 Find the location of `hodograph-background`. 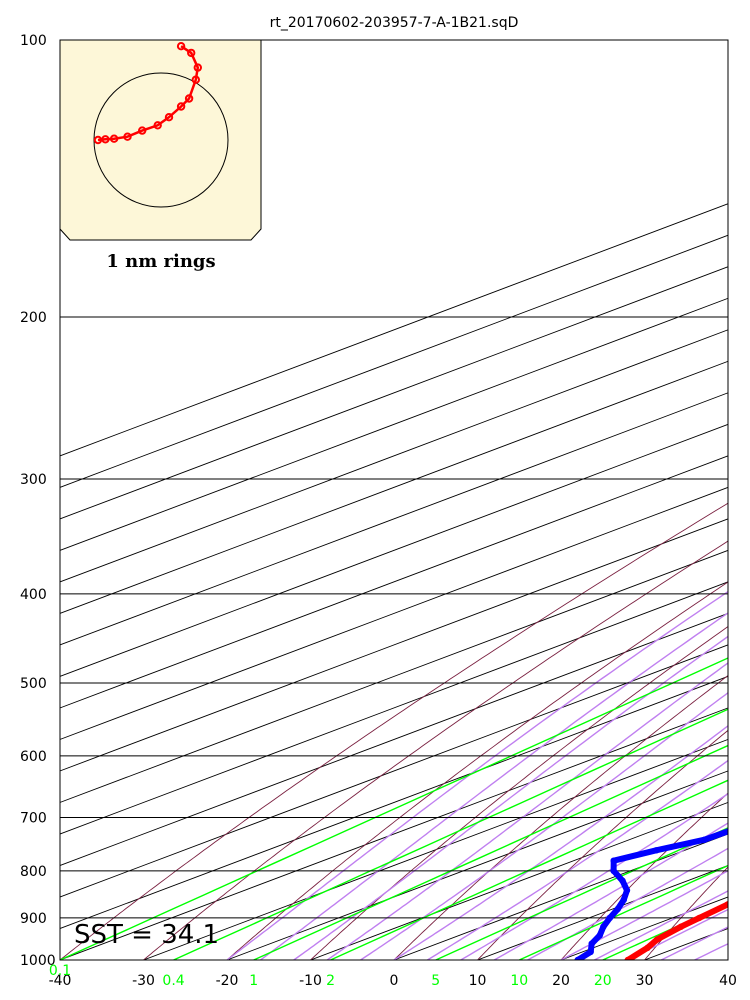

hodograph-background is located at coordinates (160, 140).